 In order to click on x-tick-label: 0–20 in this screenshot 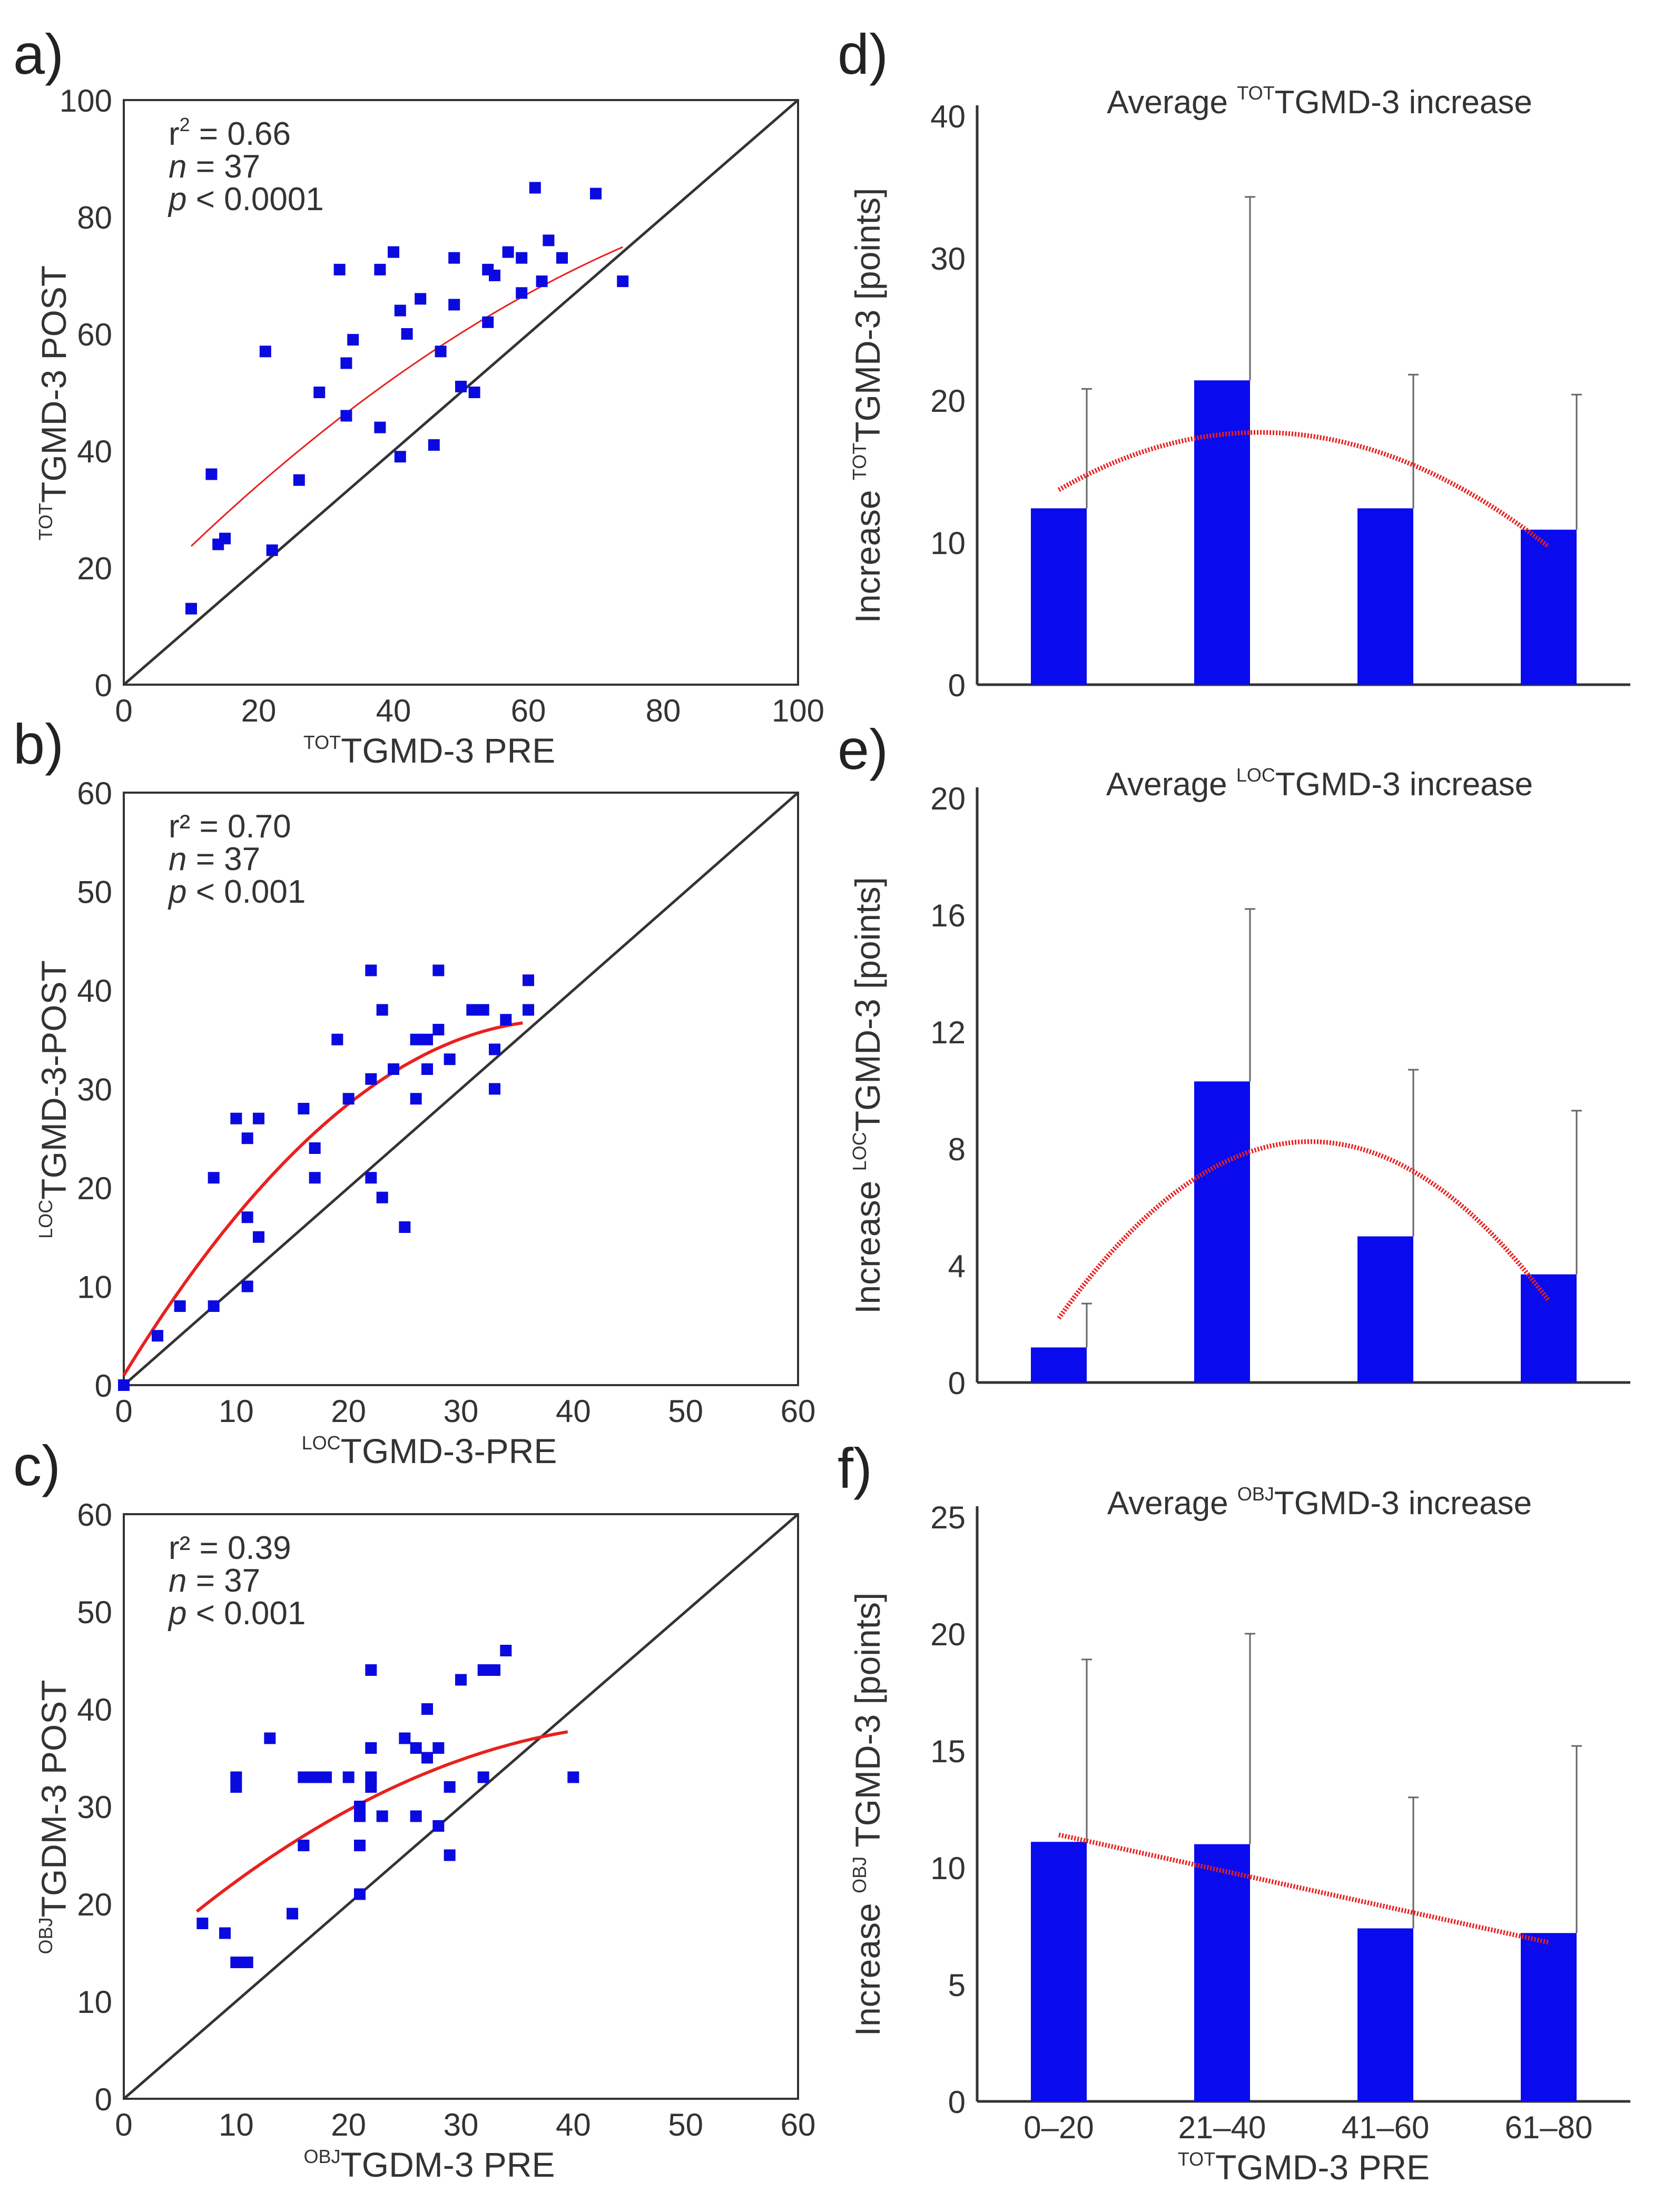, I will do `click(1059, 2127)`.